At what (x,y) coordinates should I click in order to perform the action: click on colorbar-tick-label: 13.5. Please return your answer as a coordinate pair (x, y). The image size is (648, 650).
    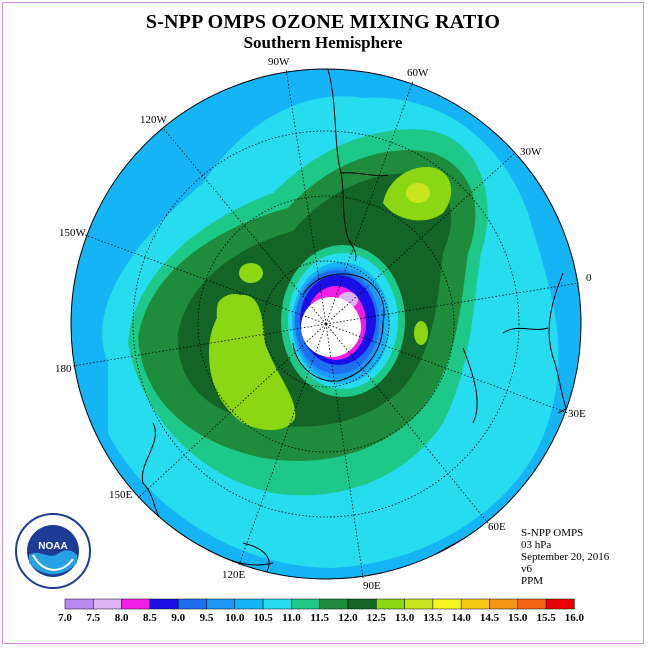
    Looking at the image, I should click on (433, 618).